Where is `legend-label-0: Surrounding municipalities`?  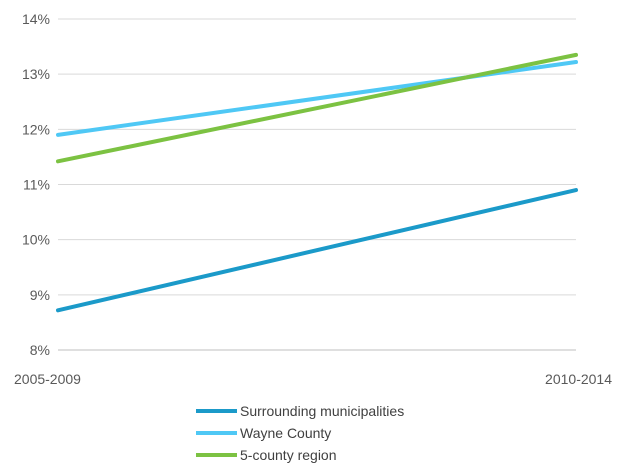 legend-label-0: Surrounding municipalities is located at coordinates (322, 411).